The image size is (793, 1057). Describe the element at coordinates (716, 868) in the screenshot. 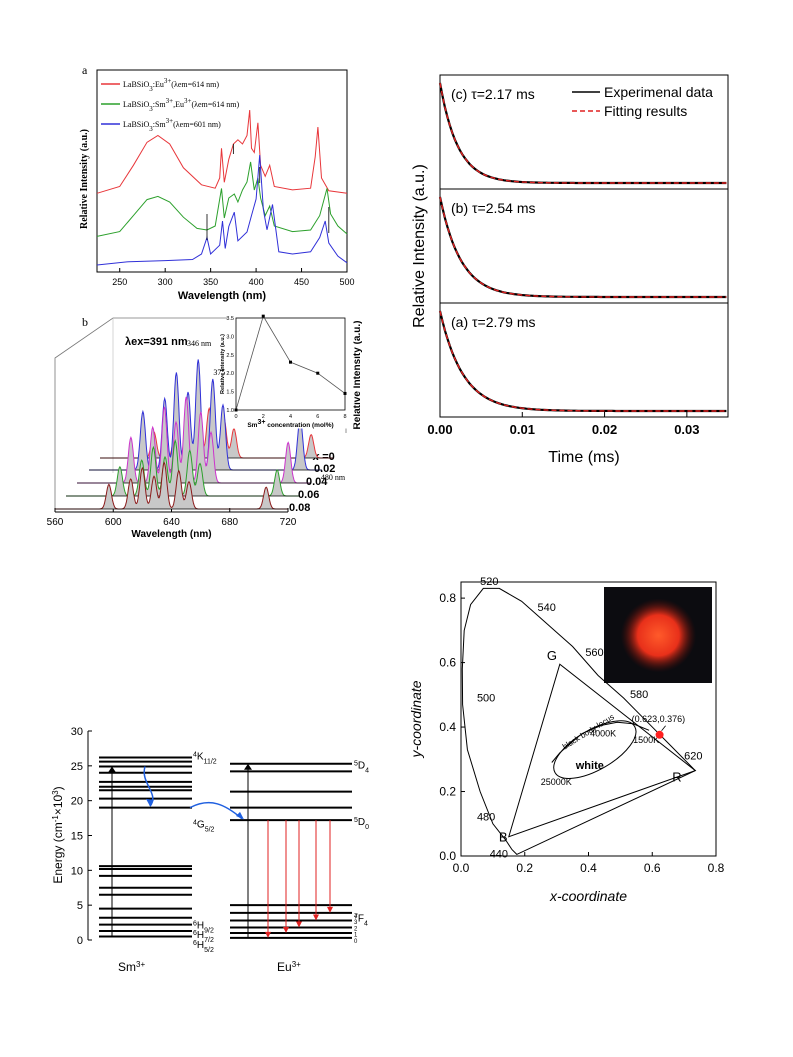

I see `x-tick-label-e-4: 0.8` at that location.